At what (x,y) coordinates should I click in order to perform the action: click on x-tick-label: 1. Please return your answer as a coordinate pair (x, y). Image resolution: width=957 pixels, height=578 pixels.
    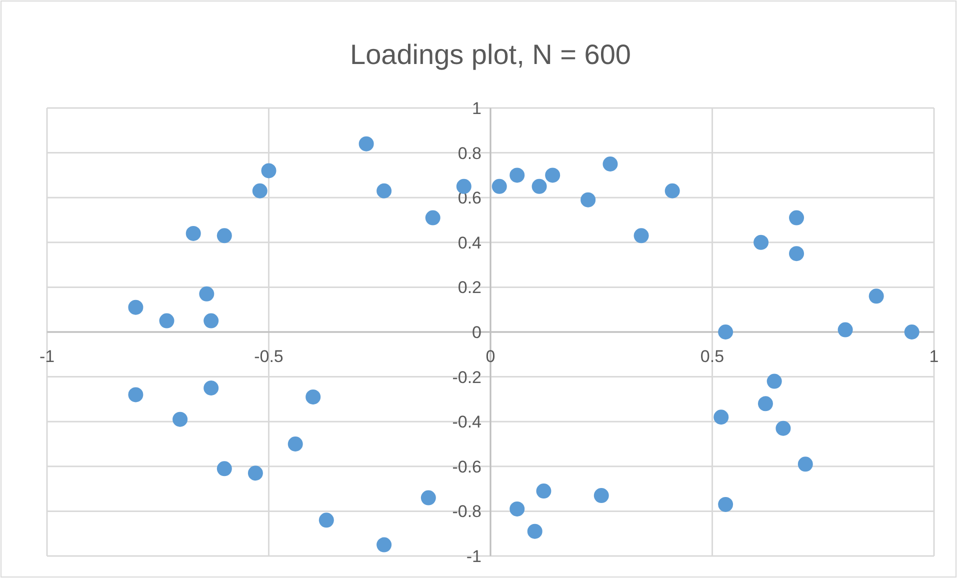
    Looking at the image, I should click on (934, 356).